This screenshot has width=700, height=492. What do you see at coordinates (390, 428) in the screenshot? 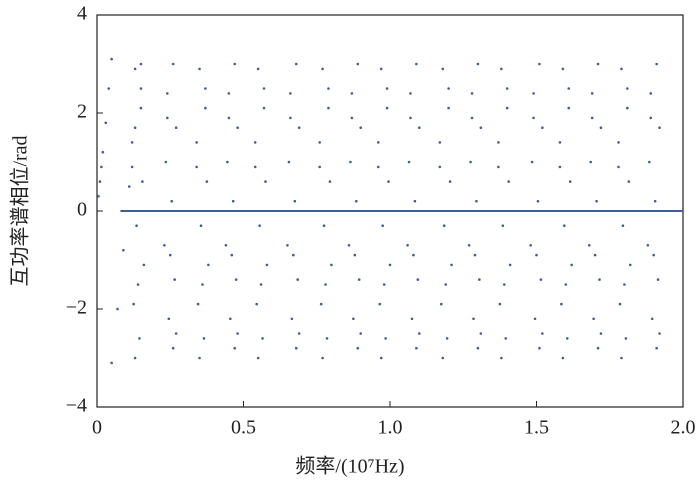
I see `x-tick-label: 1.0` at bounding box center [390, 428].